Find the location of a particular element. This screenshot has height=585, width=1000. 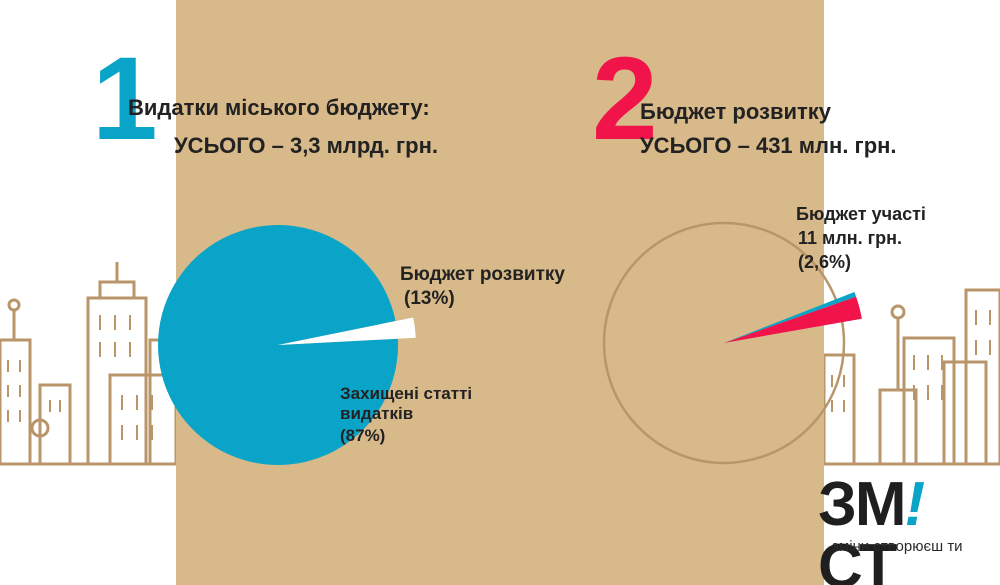

chart-2-outline is located at coordinates (724, 343).